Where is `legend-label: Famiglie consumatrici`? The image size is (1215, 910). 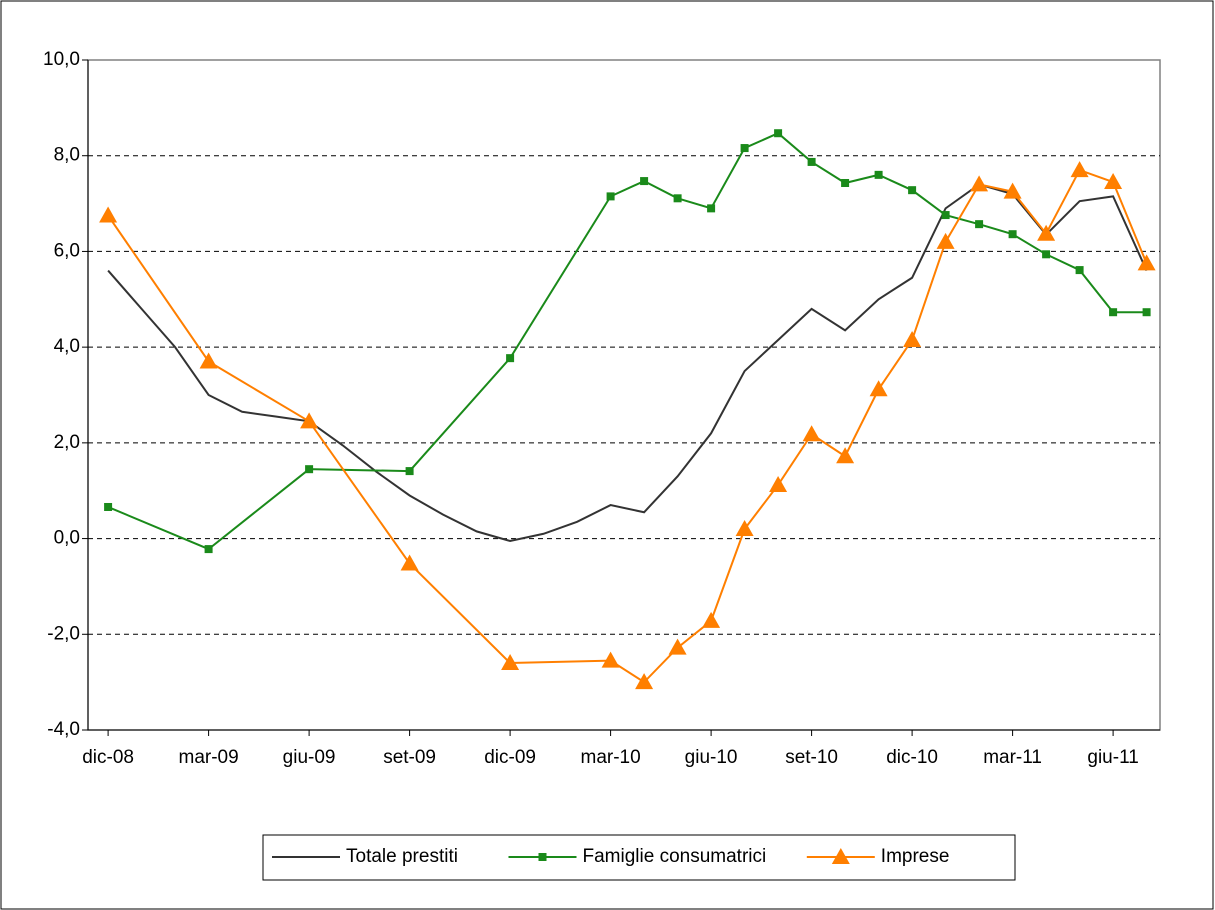 legend-label: Famiglie consumatrici is located at coordinates (675, 856).